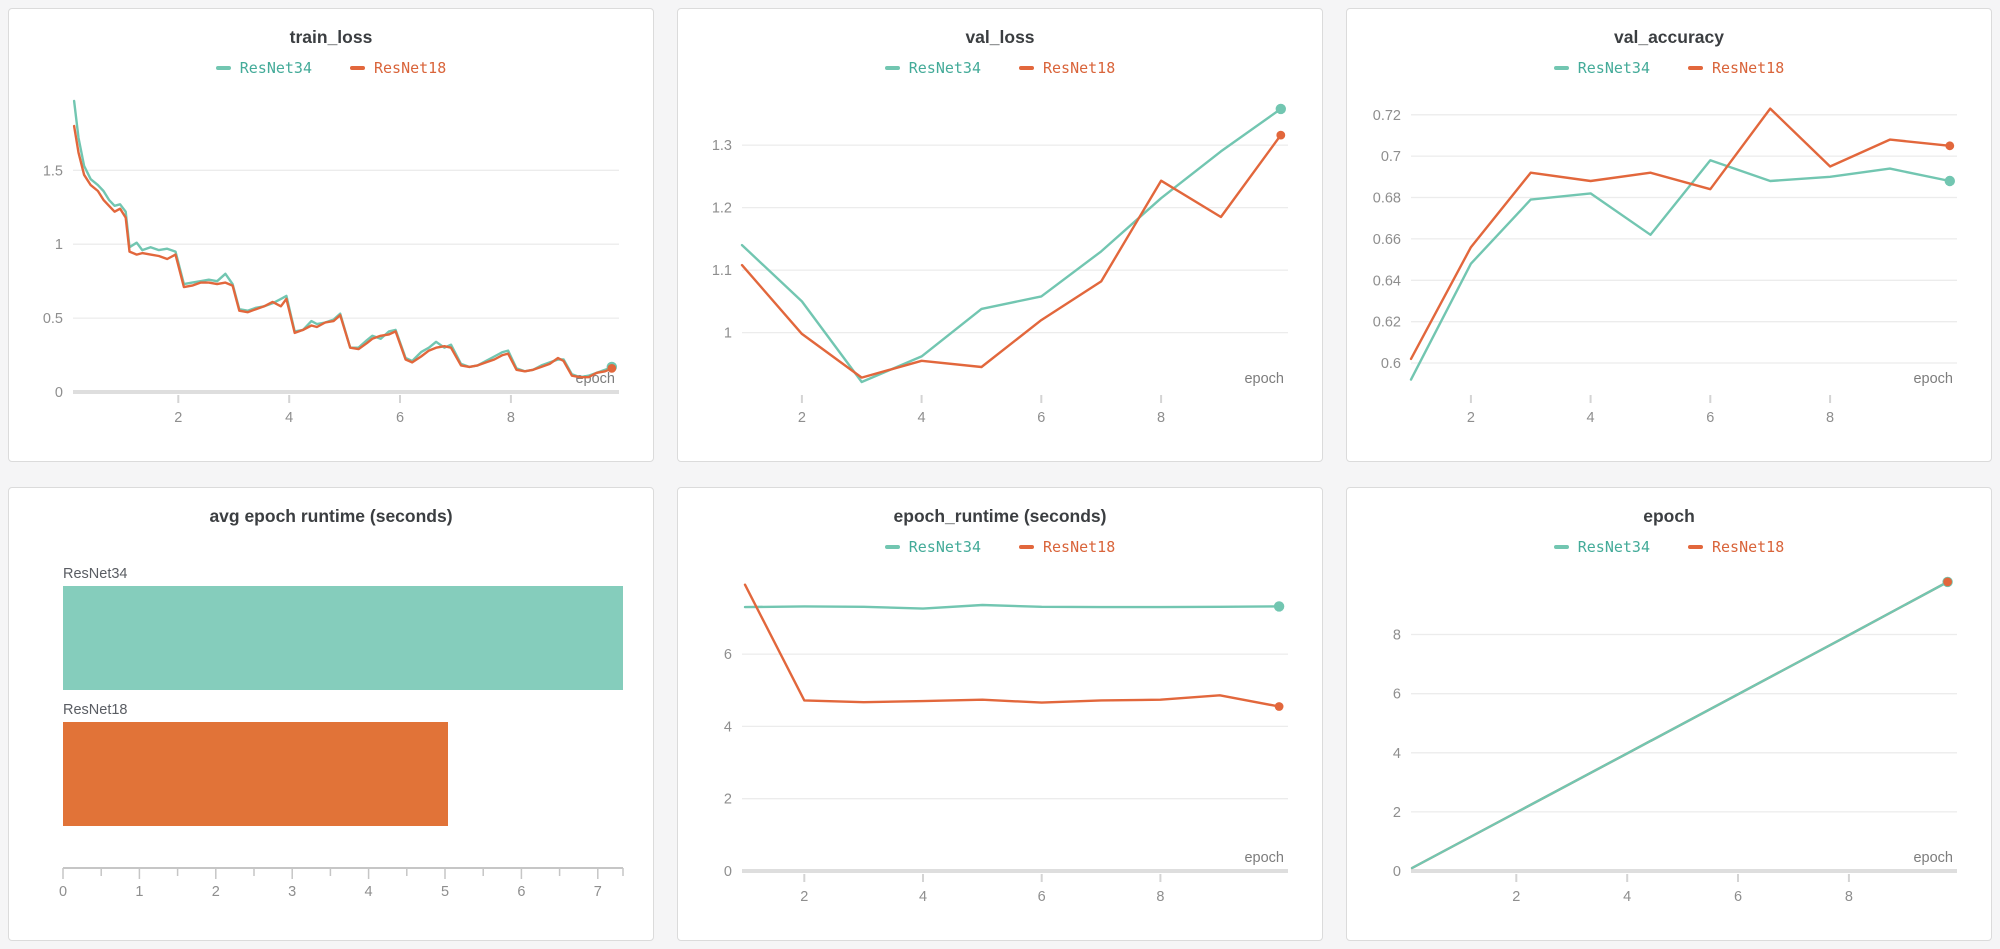 The image size is (2000, 949). I want to click on svg-text: 0.6, so click(1391, 364).